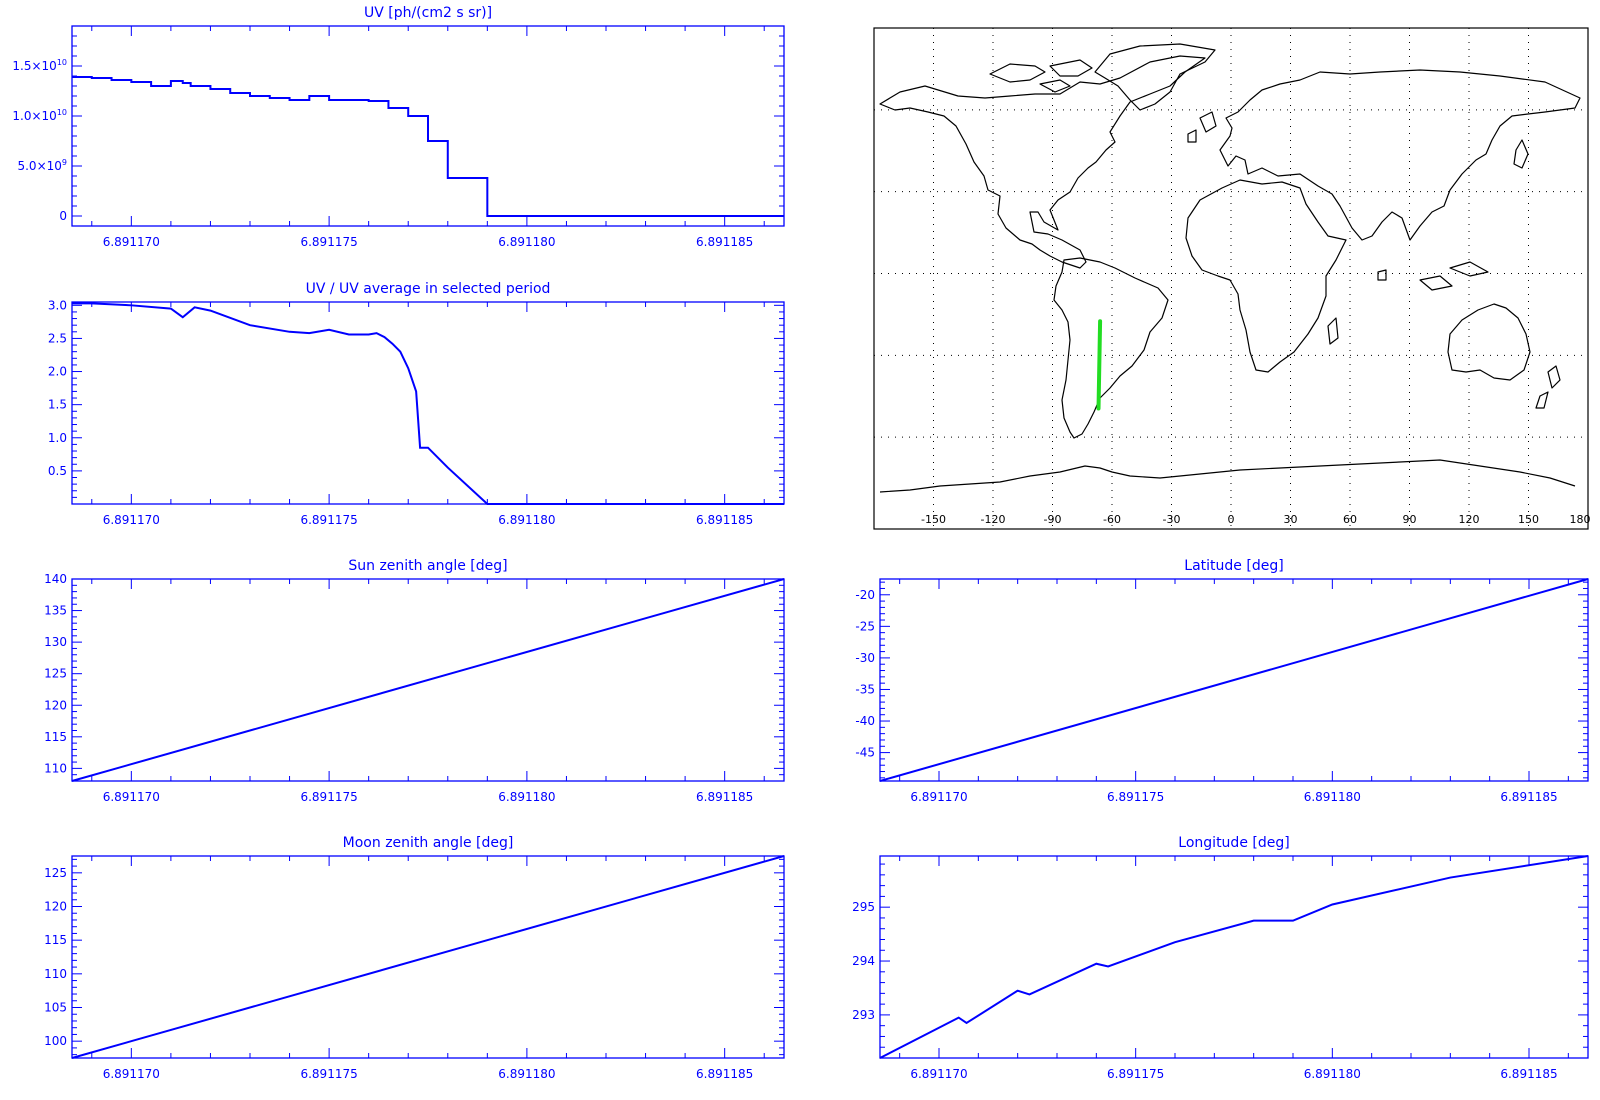 The image size is (1600, 1100). I want to click on satellite-ground-track, so click(1099, 365).